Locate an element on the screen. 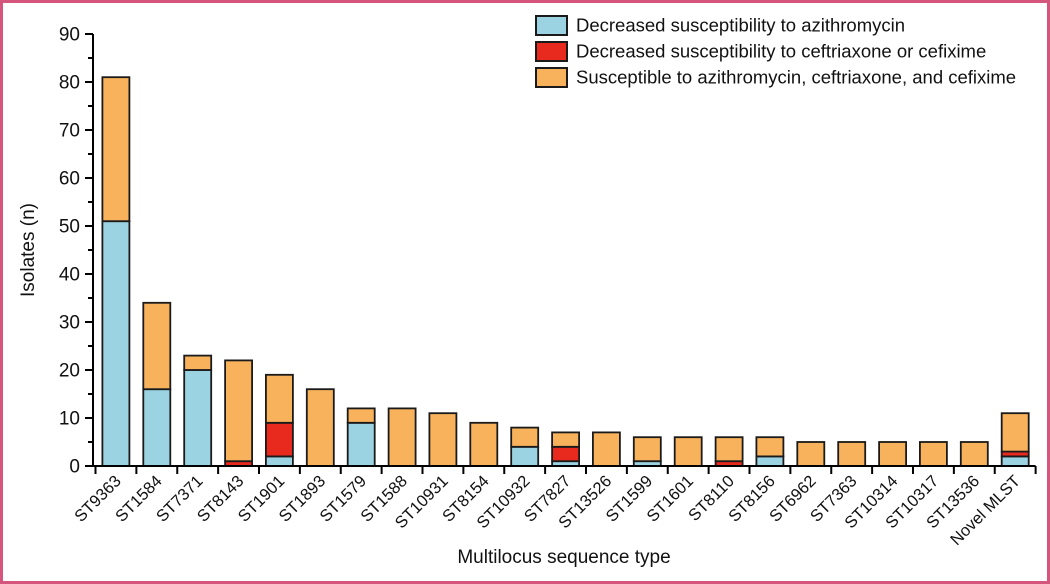 This screenshot has height=584, width=1050. y-tick-label: 10 is located at coordinates (69, 419).